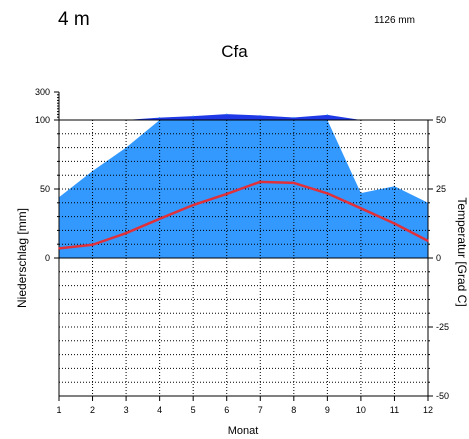 Image resolution: width=469 pixels, height=439 pixels. Describe the element at coordinates (428, 410) in the screenshot. I see `x-tick-label: 12` at that location.